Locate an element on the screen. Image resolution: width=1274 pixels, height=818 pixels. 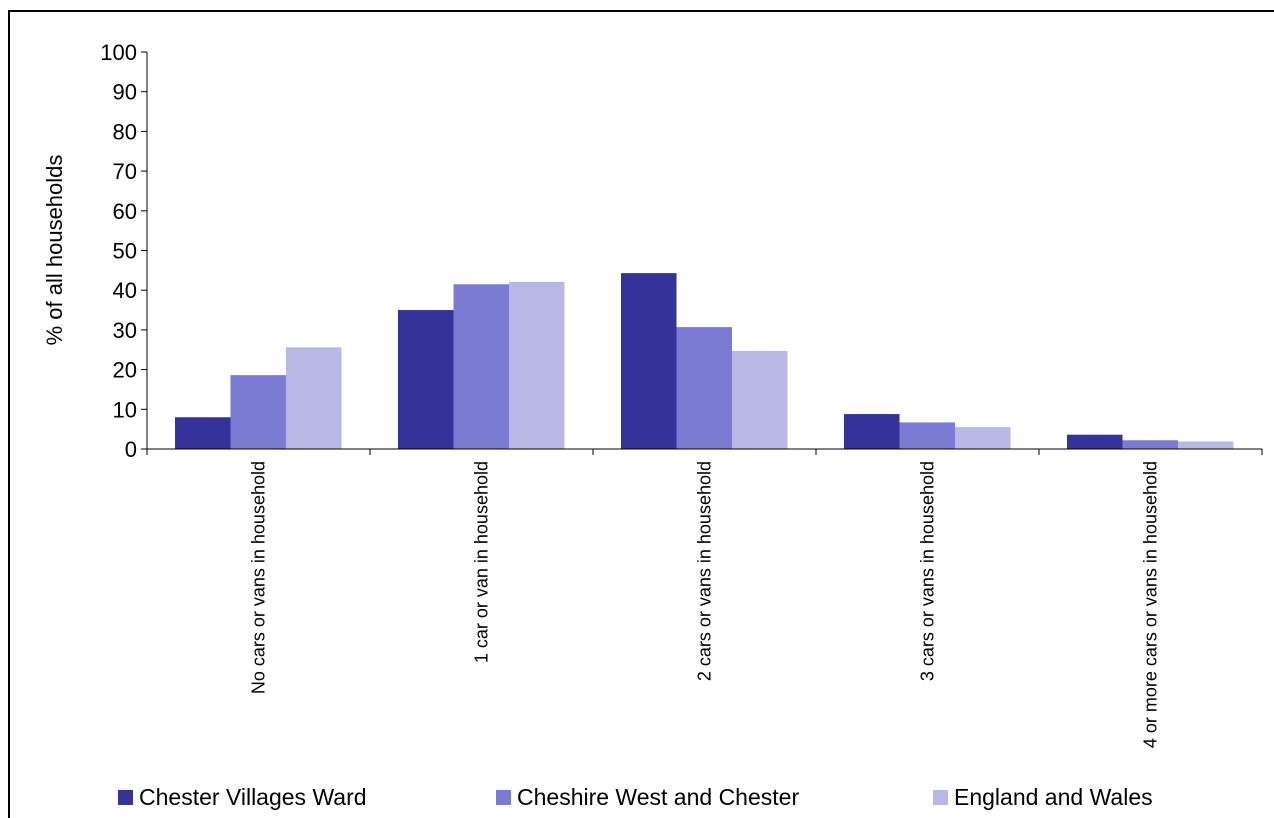
y-tick-label: 20 is located at coordinates (125, 370).